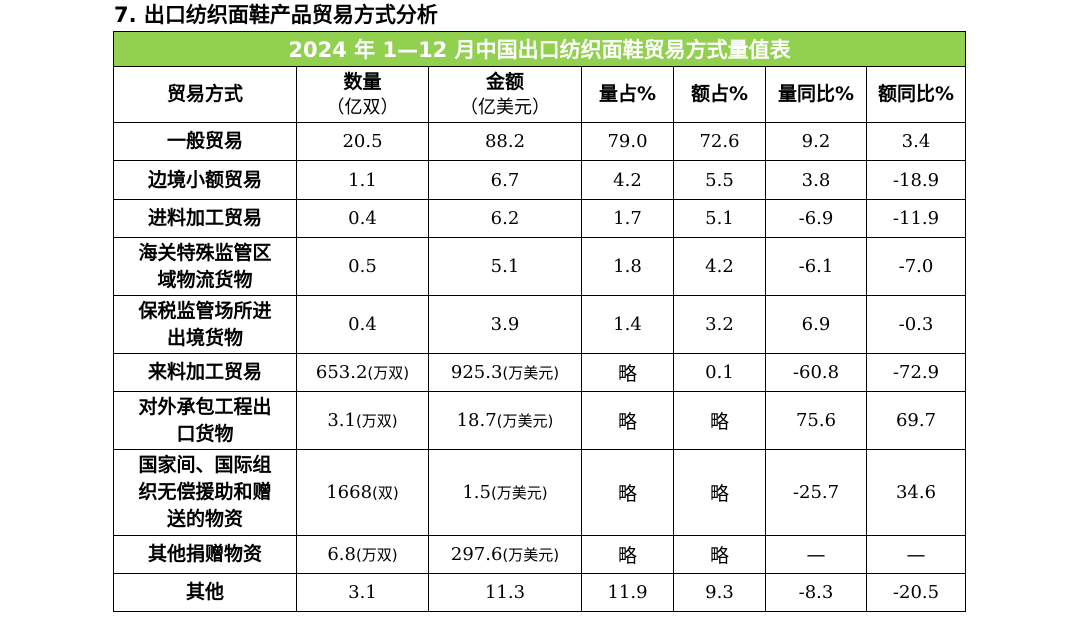 Image resolution: width=1085 pixels, height=623 pixels. Describe the element at coordinates (276, 15) in the screenshot. I see `section-title: 7. 出口纺织面鞋产品贸易方式分析` at that location.